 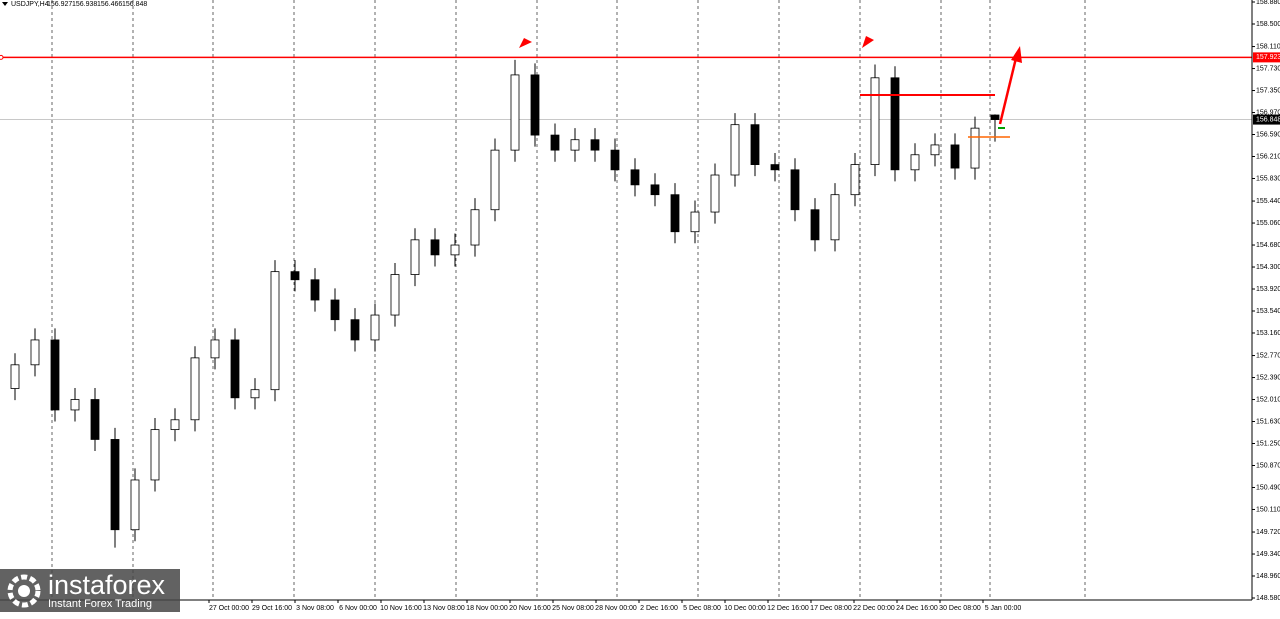 What do you see at coordinates (770, 87) in the screenshot?
I see `annotations` at bounding box center [770, 87].